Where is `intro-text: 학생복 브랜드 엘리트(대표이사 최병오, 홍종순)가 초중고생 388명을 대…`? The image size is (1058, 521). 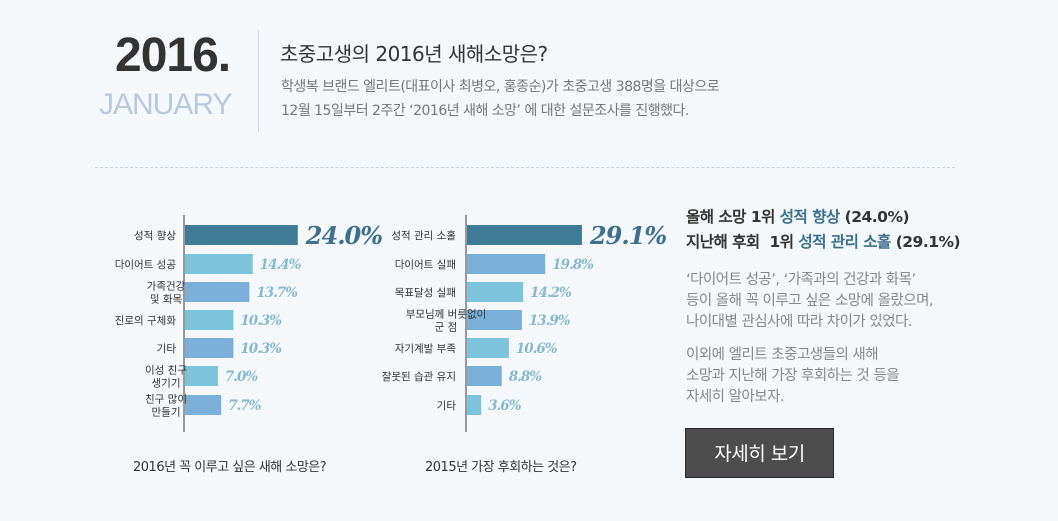
intro-text: 학생복 브랜드 엘리트(대표이사 최병오, 홍종순)가 초중고생 388명을 대… is located at coordinates (500, 99).